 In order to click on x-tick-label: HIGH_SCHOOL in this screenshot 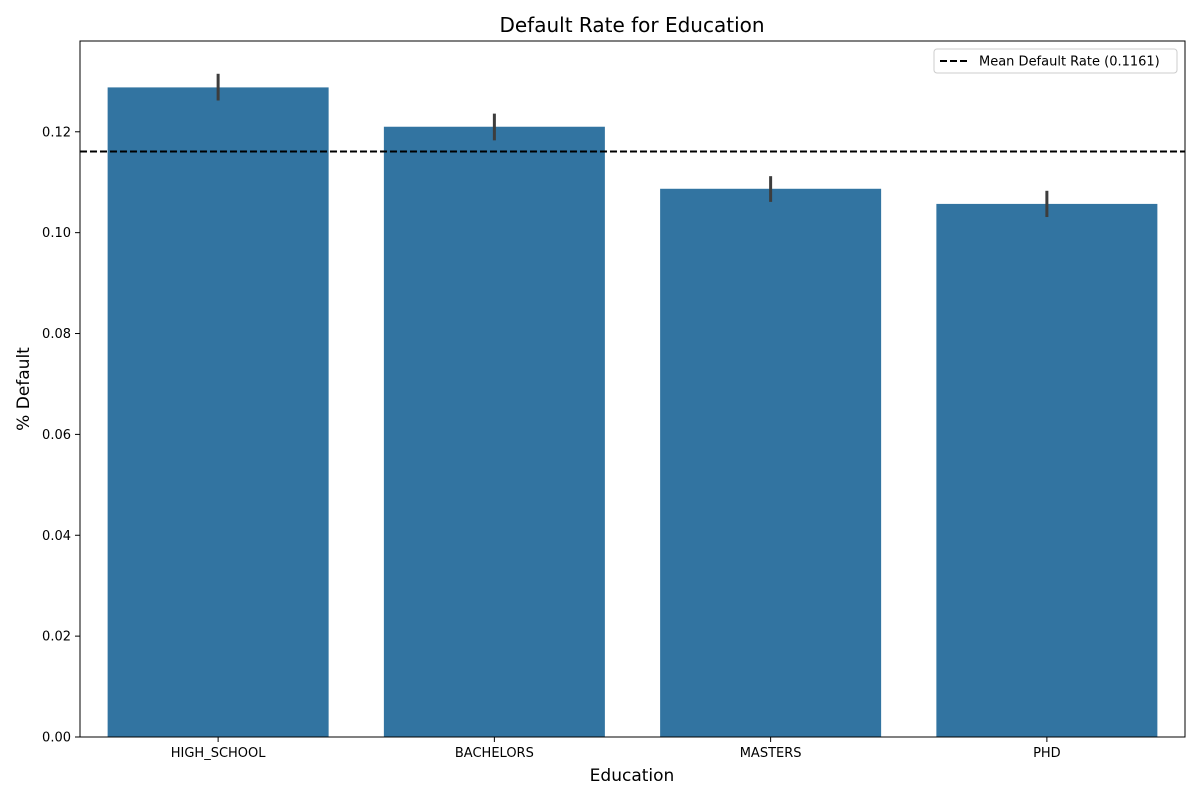, I will do `click(219, 753)`.